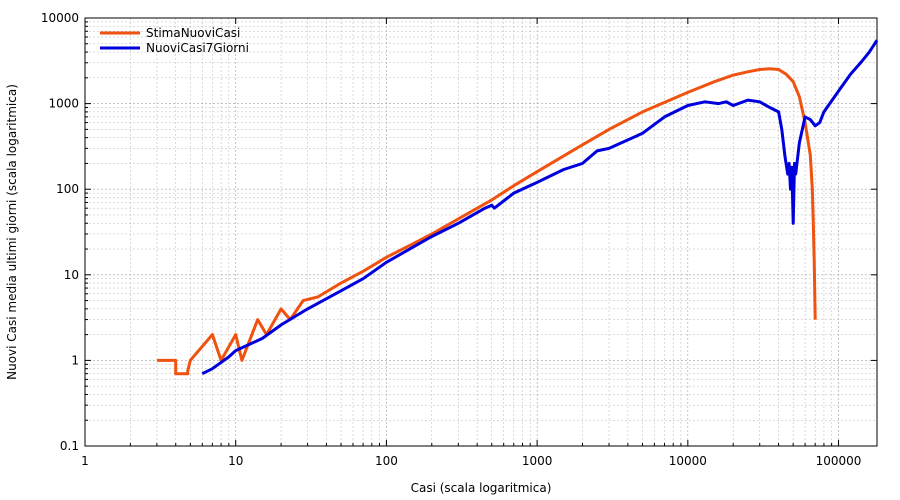 This screenshot has height=500, width=900. What do you see at coordinates (71, 275) in the screenshot?
I see `y-tick-label: 10` at bounding box center [71, 275].